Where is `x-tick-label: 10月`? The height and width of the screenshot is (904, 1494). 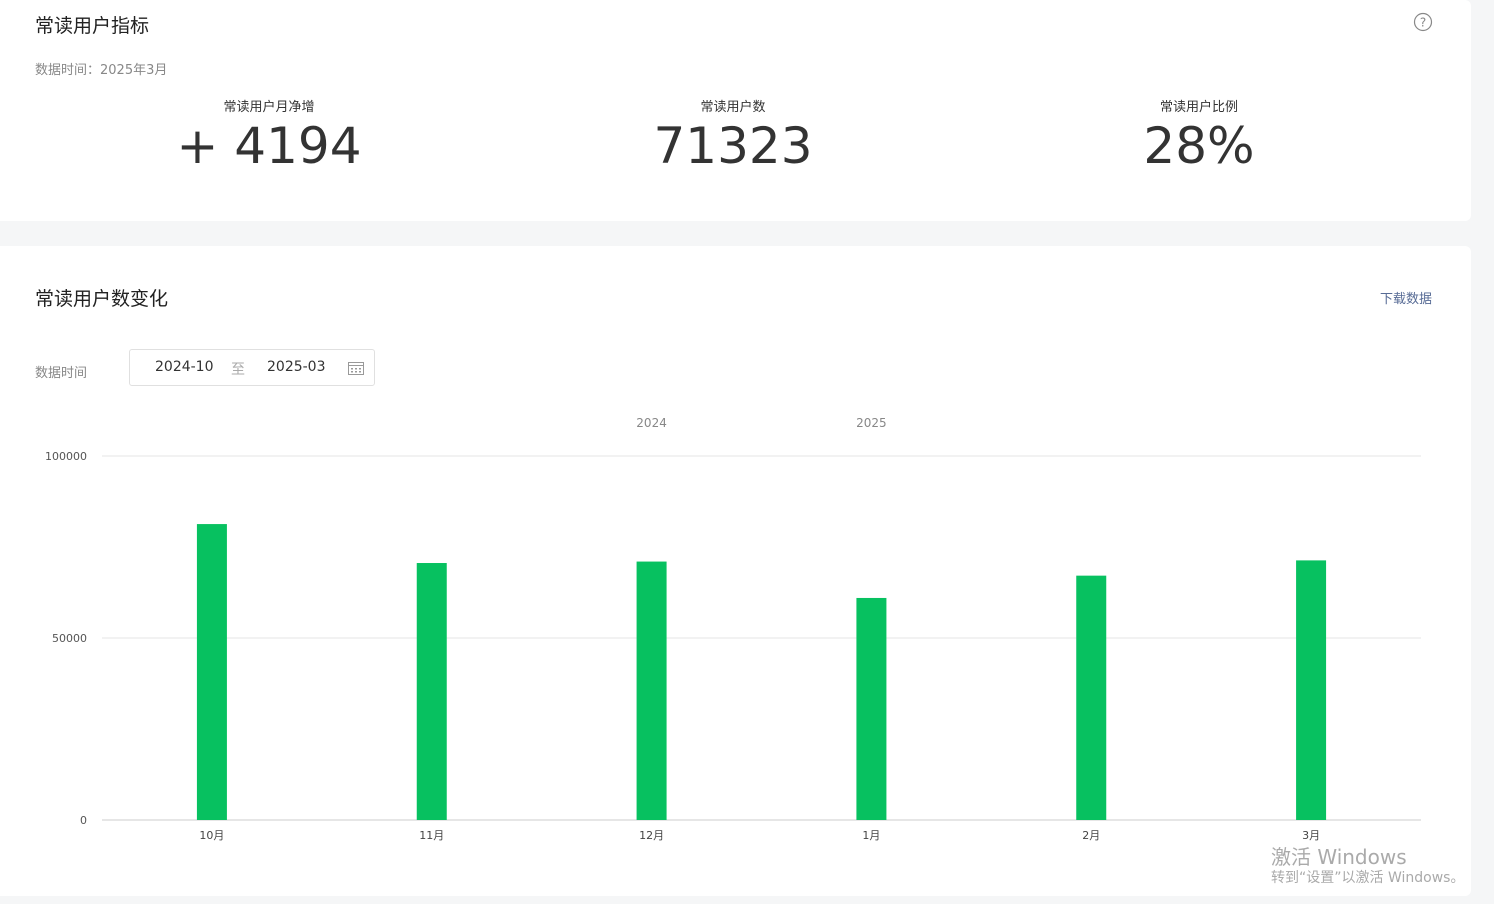 x-tick-label: 10月 is located at coordinates (211, 835).